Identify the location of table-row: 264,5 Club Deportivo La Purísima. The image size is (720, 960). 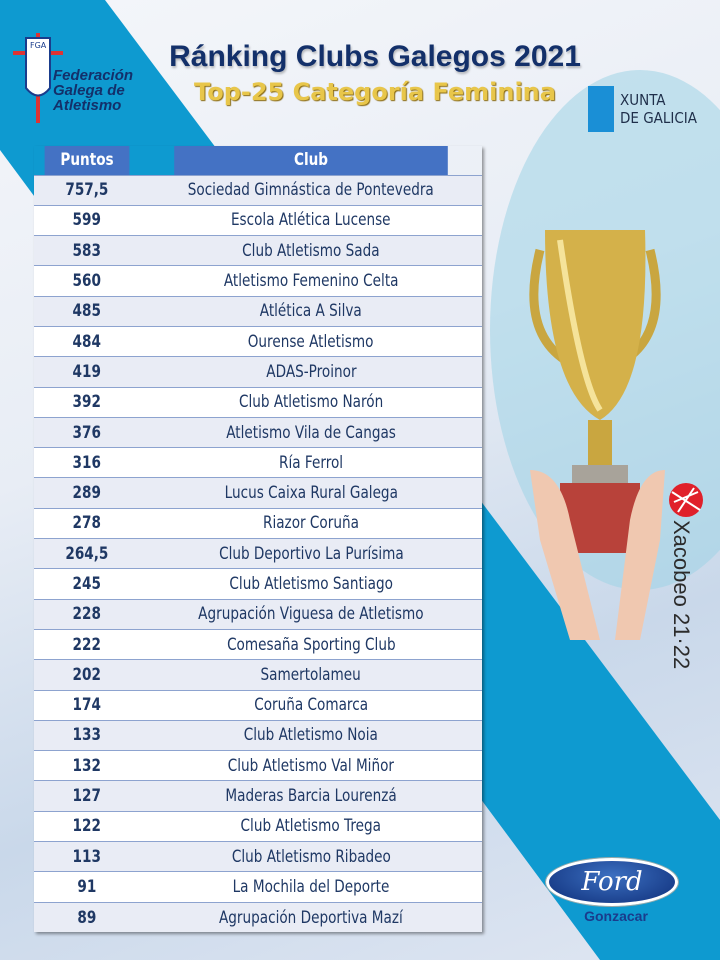
(258, 553).